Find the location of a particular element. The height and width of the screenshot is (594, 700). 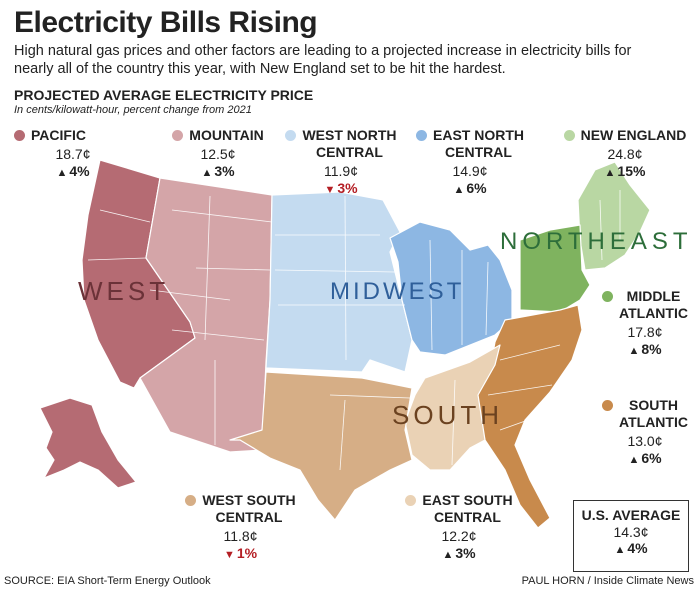

ne-name: NEW ENGLAND is located at coordinates (633, 135).